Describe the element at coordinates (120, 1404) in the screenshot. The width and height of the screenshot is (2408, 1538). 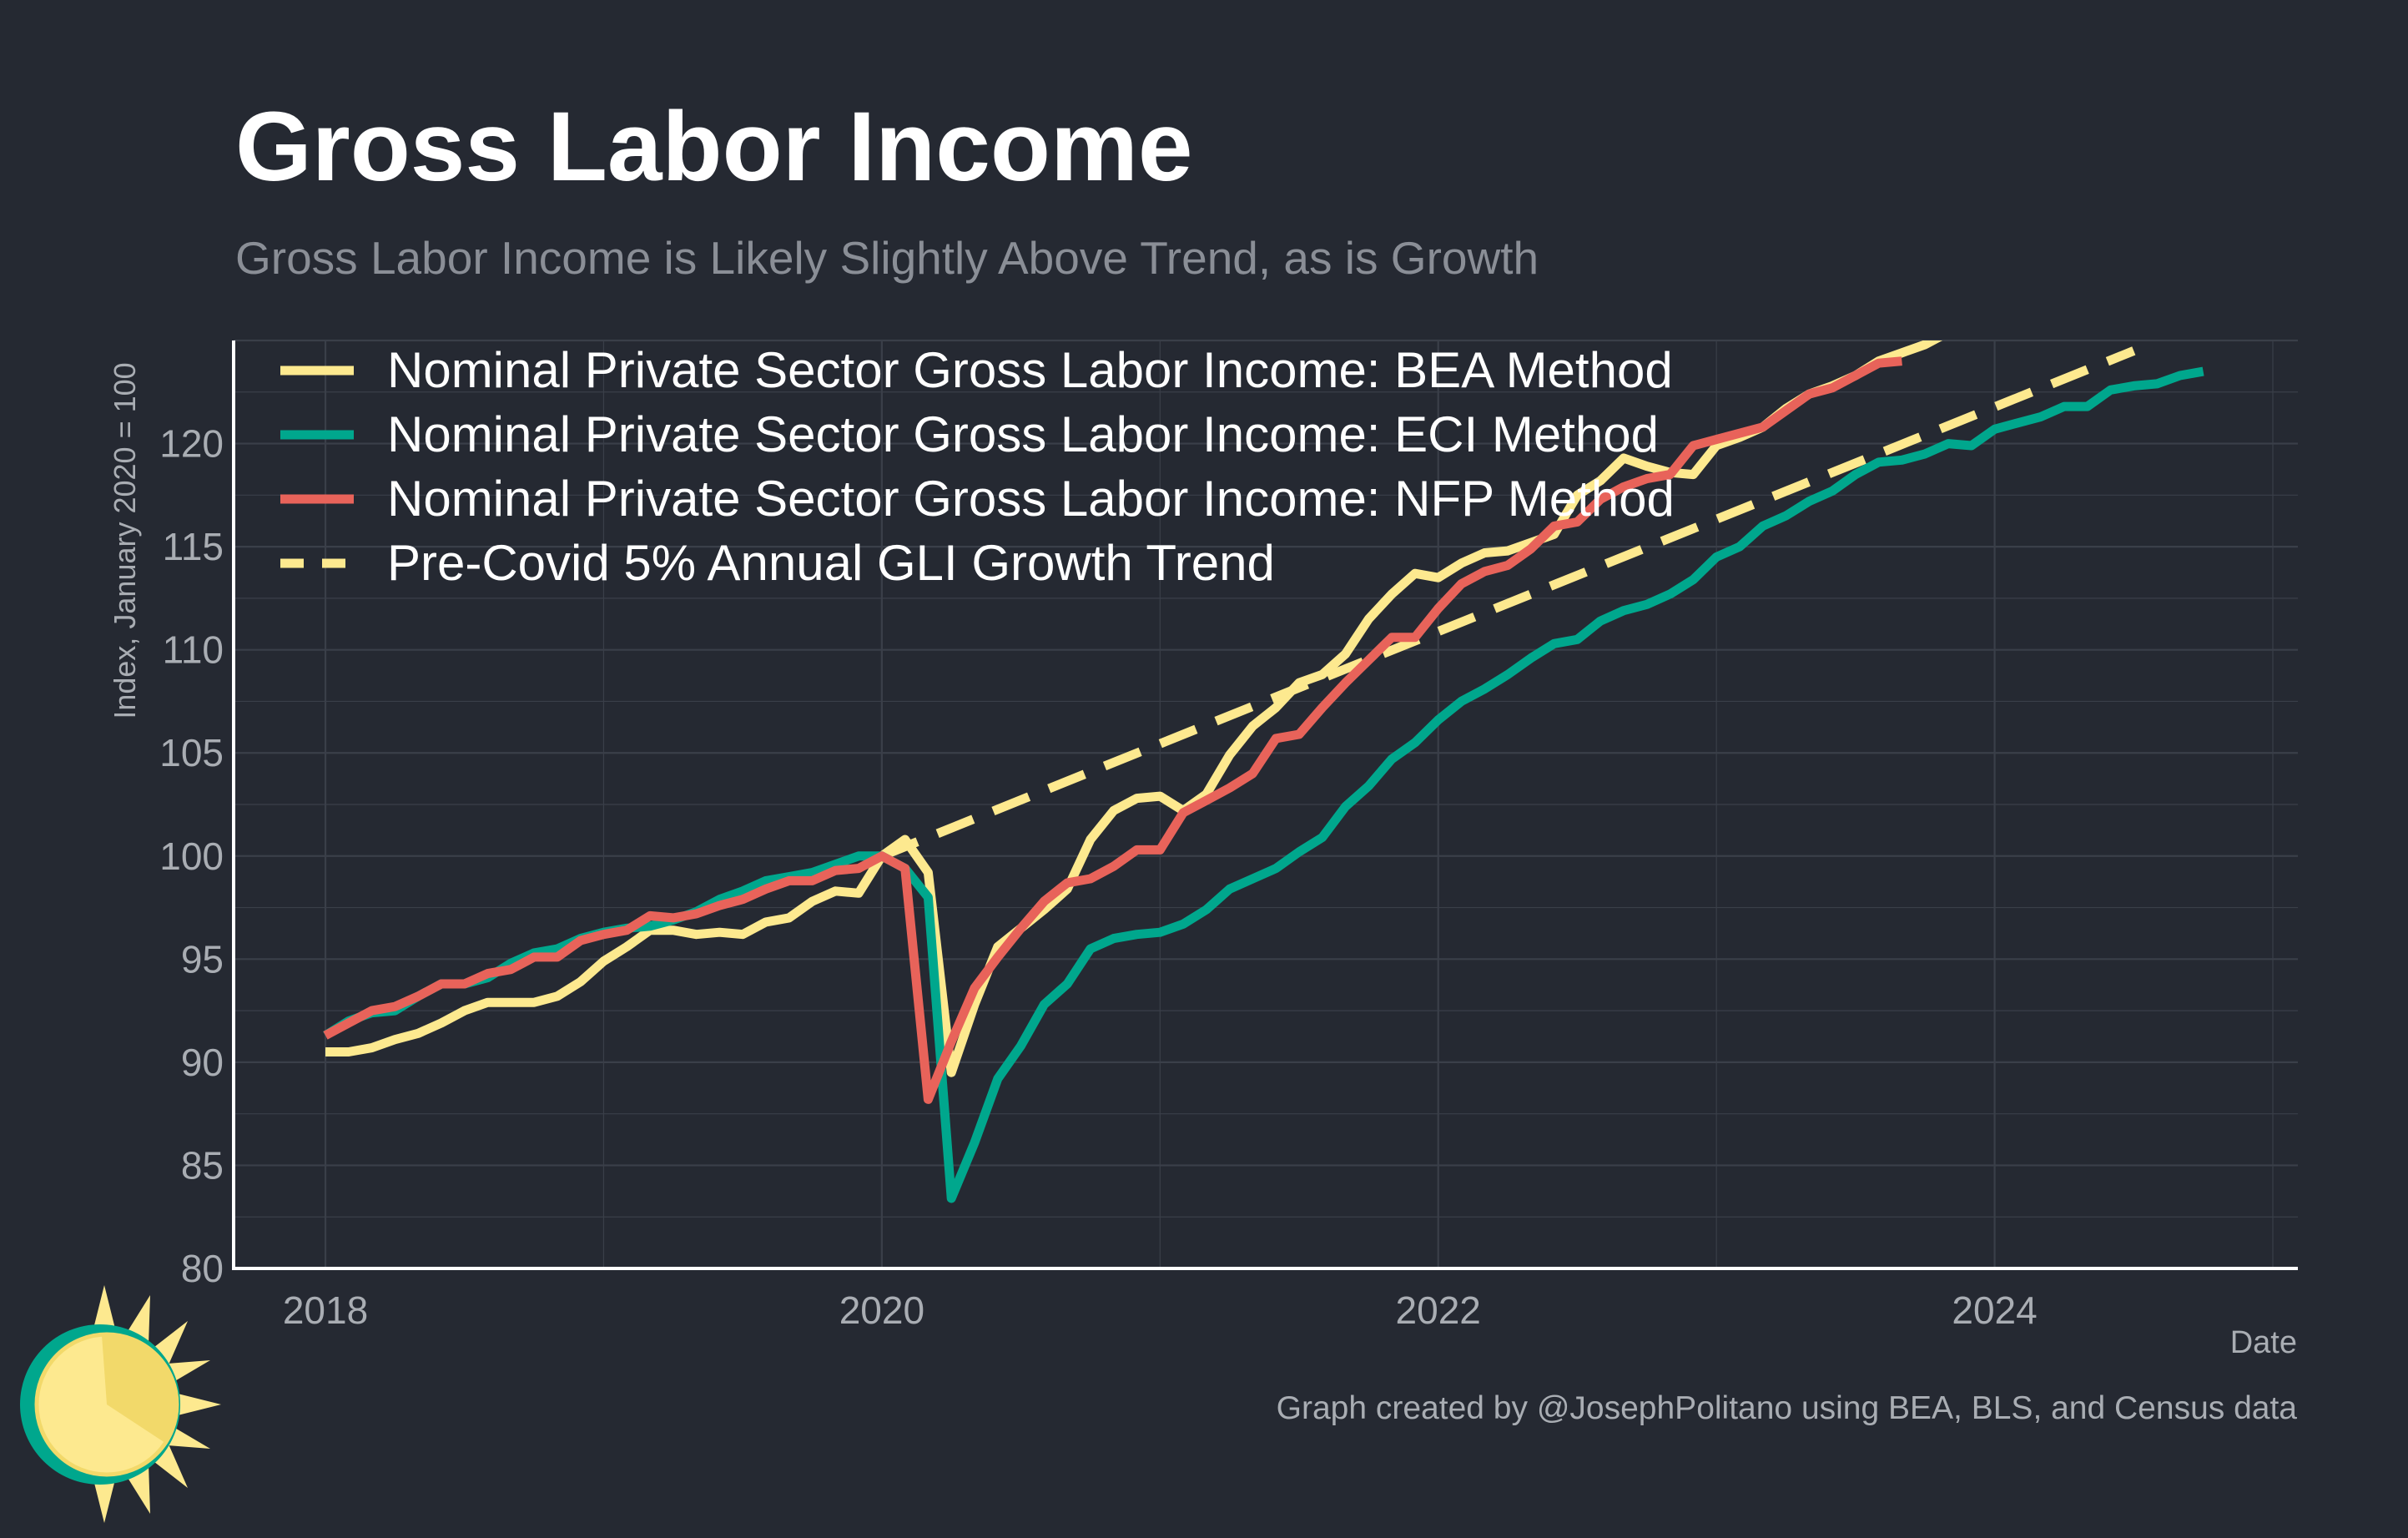
I see `sun-logo-icon` at that location.